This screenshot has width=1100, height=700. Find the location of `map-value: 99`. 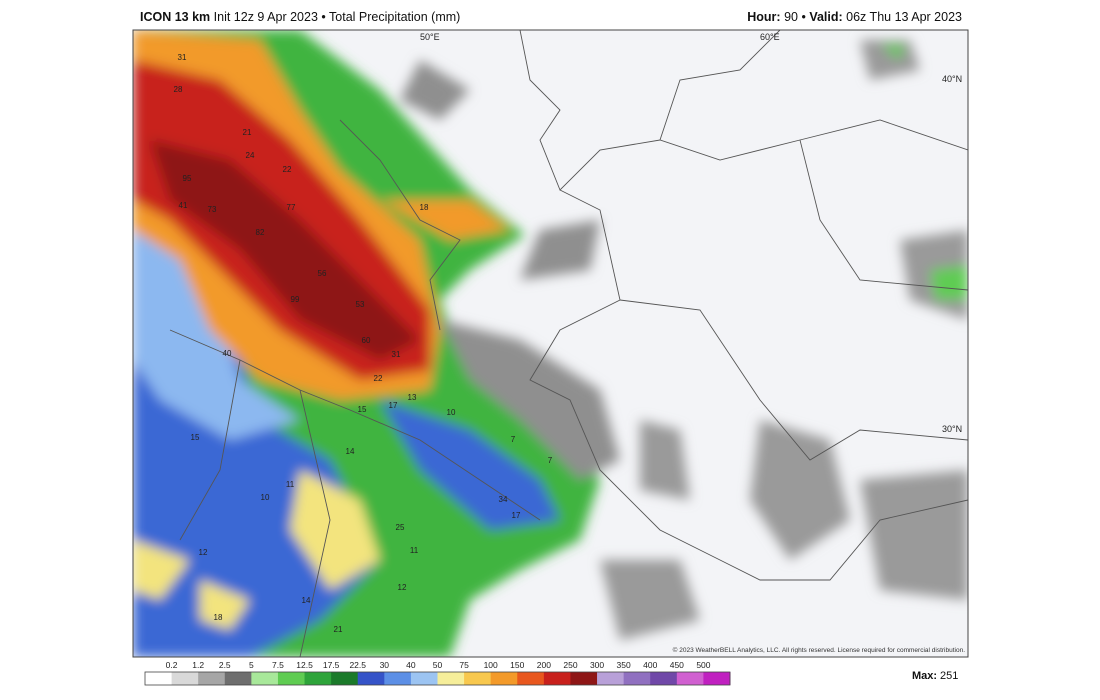

map-value: 99 is located at coordinates (295, 299).